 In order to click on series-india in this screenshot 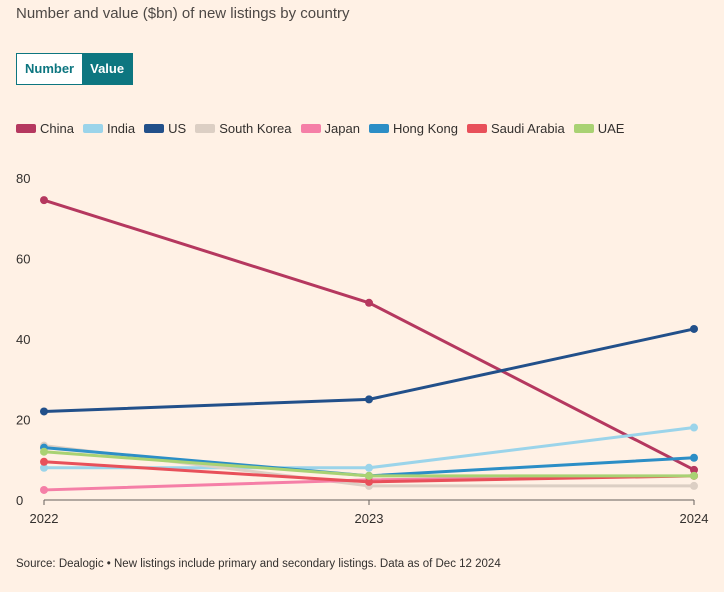, I will do `click(369, 447)`.